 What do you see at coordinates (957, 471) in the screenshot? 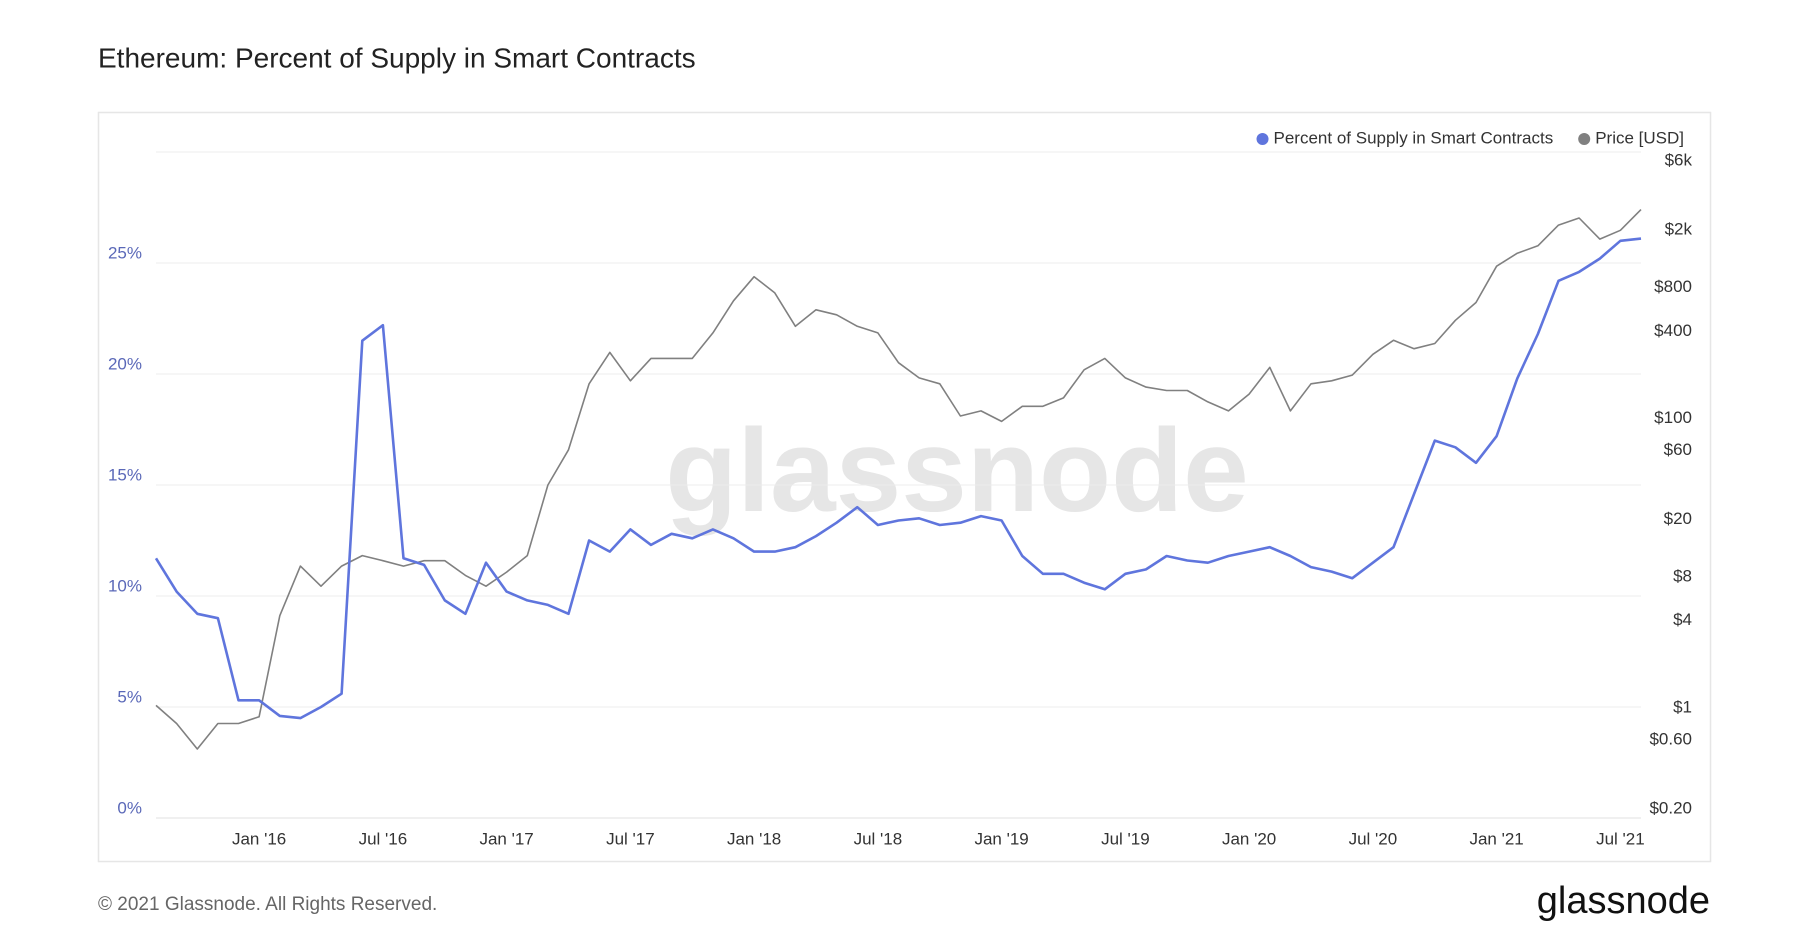
I see `watermark: glassnode` at bounding box center [957, 471].